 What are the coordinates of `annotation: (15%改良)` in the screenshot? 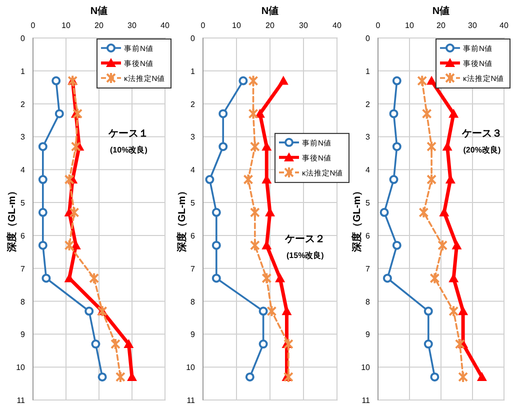 It's located at (305, 255).